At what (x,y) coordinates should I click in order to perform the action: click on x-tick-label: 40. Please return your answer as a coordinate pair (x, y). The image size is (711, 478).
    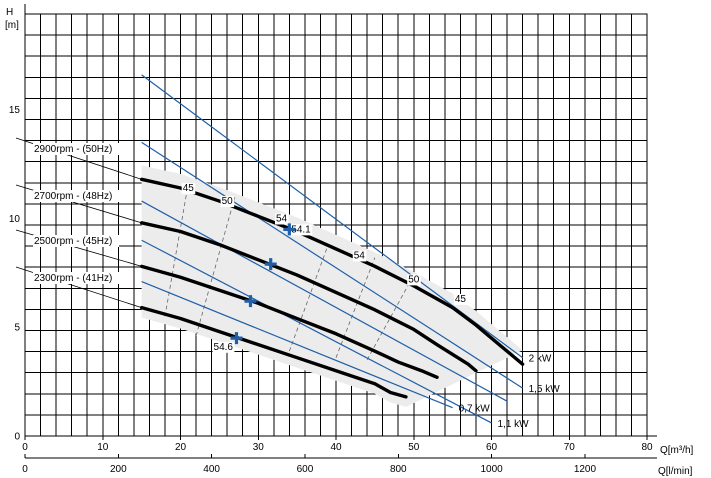
    Looking at the image, I should click on (336, 447).